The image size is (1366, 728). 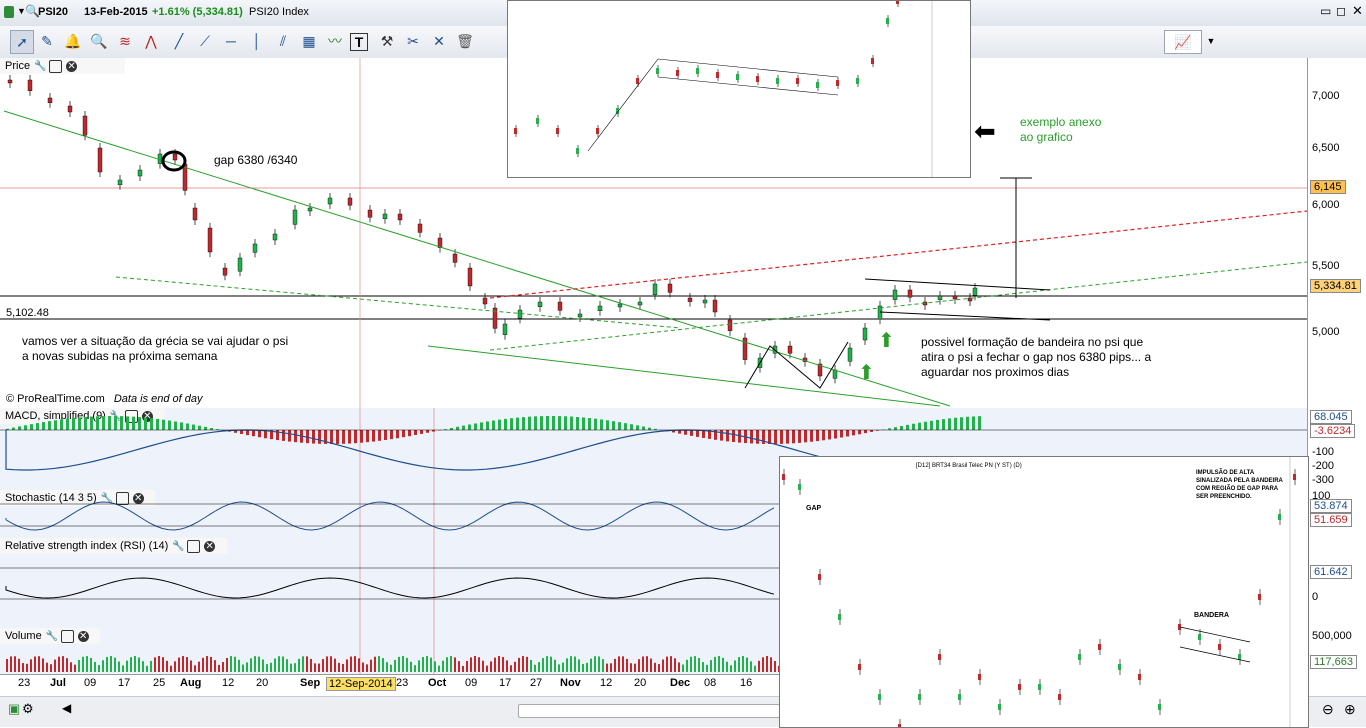 What do you see at coordinates (1211, 41) in the screenshot?
I see `chevron-down-icon: ▼` at bounding box center [1211, 41].